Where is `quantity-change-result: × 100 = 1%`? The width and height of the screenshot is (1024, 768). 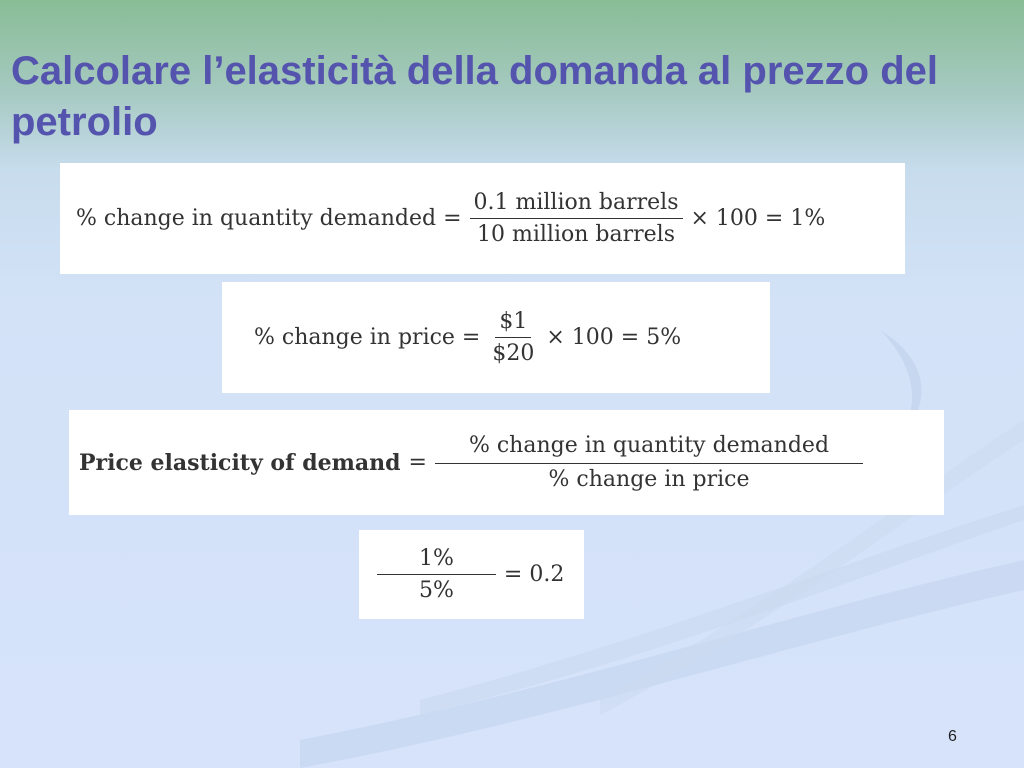 quantity-change-result: × 100 = 1% is located at coordinates (758, 218).